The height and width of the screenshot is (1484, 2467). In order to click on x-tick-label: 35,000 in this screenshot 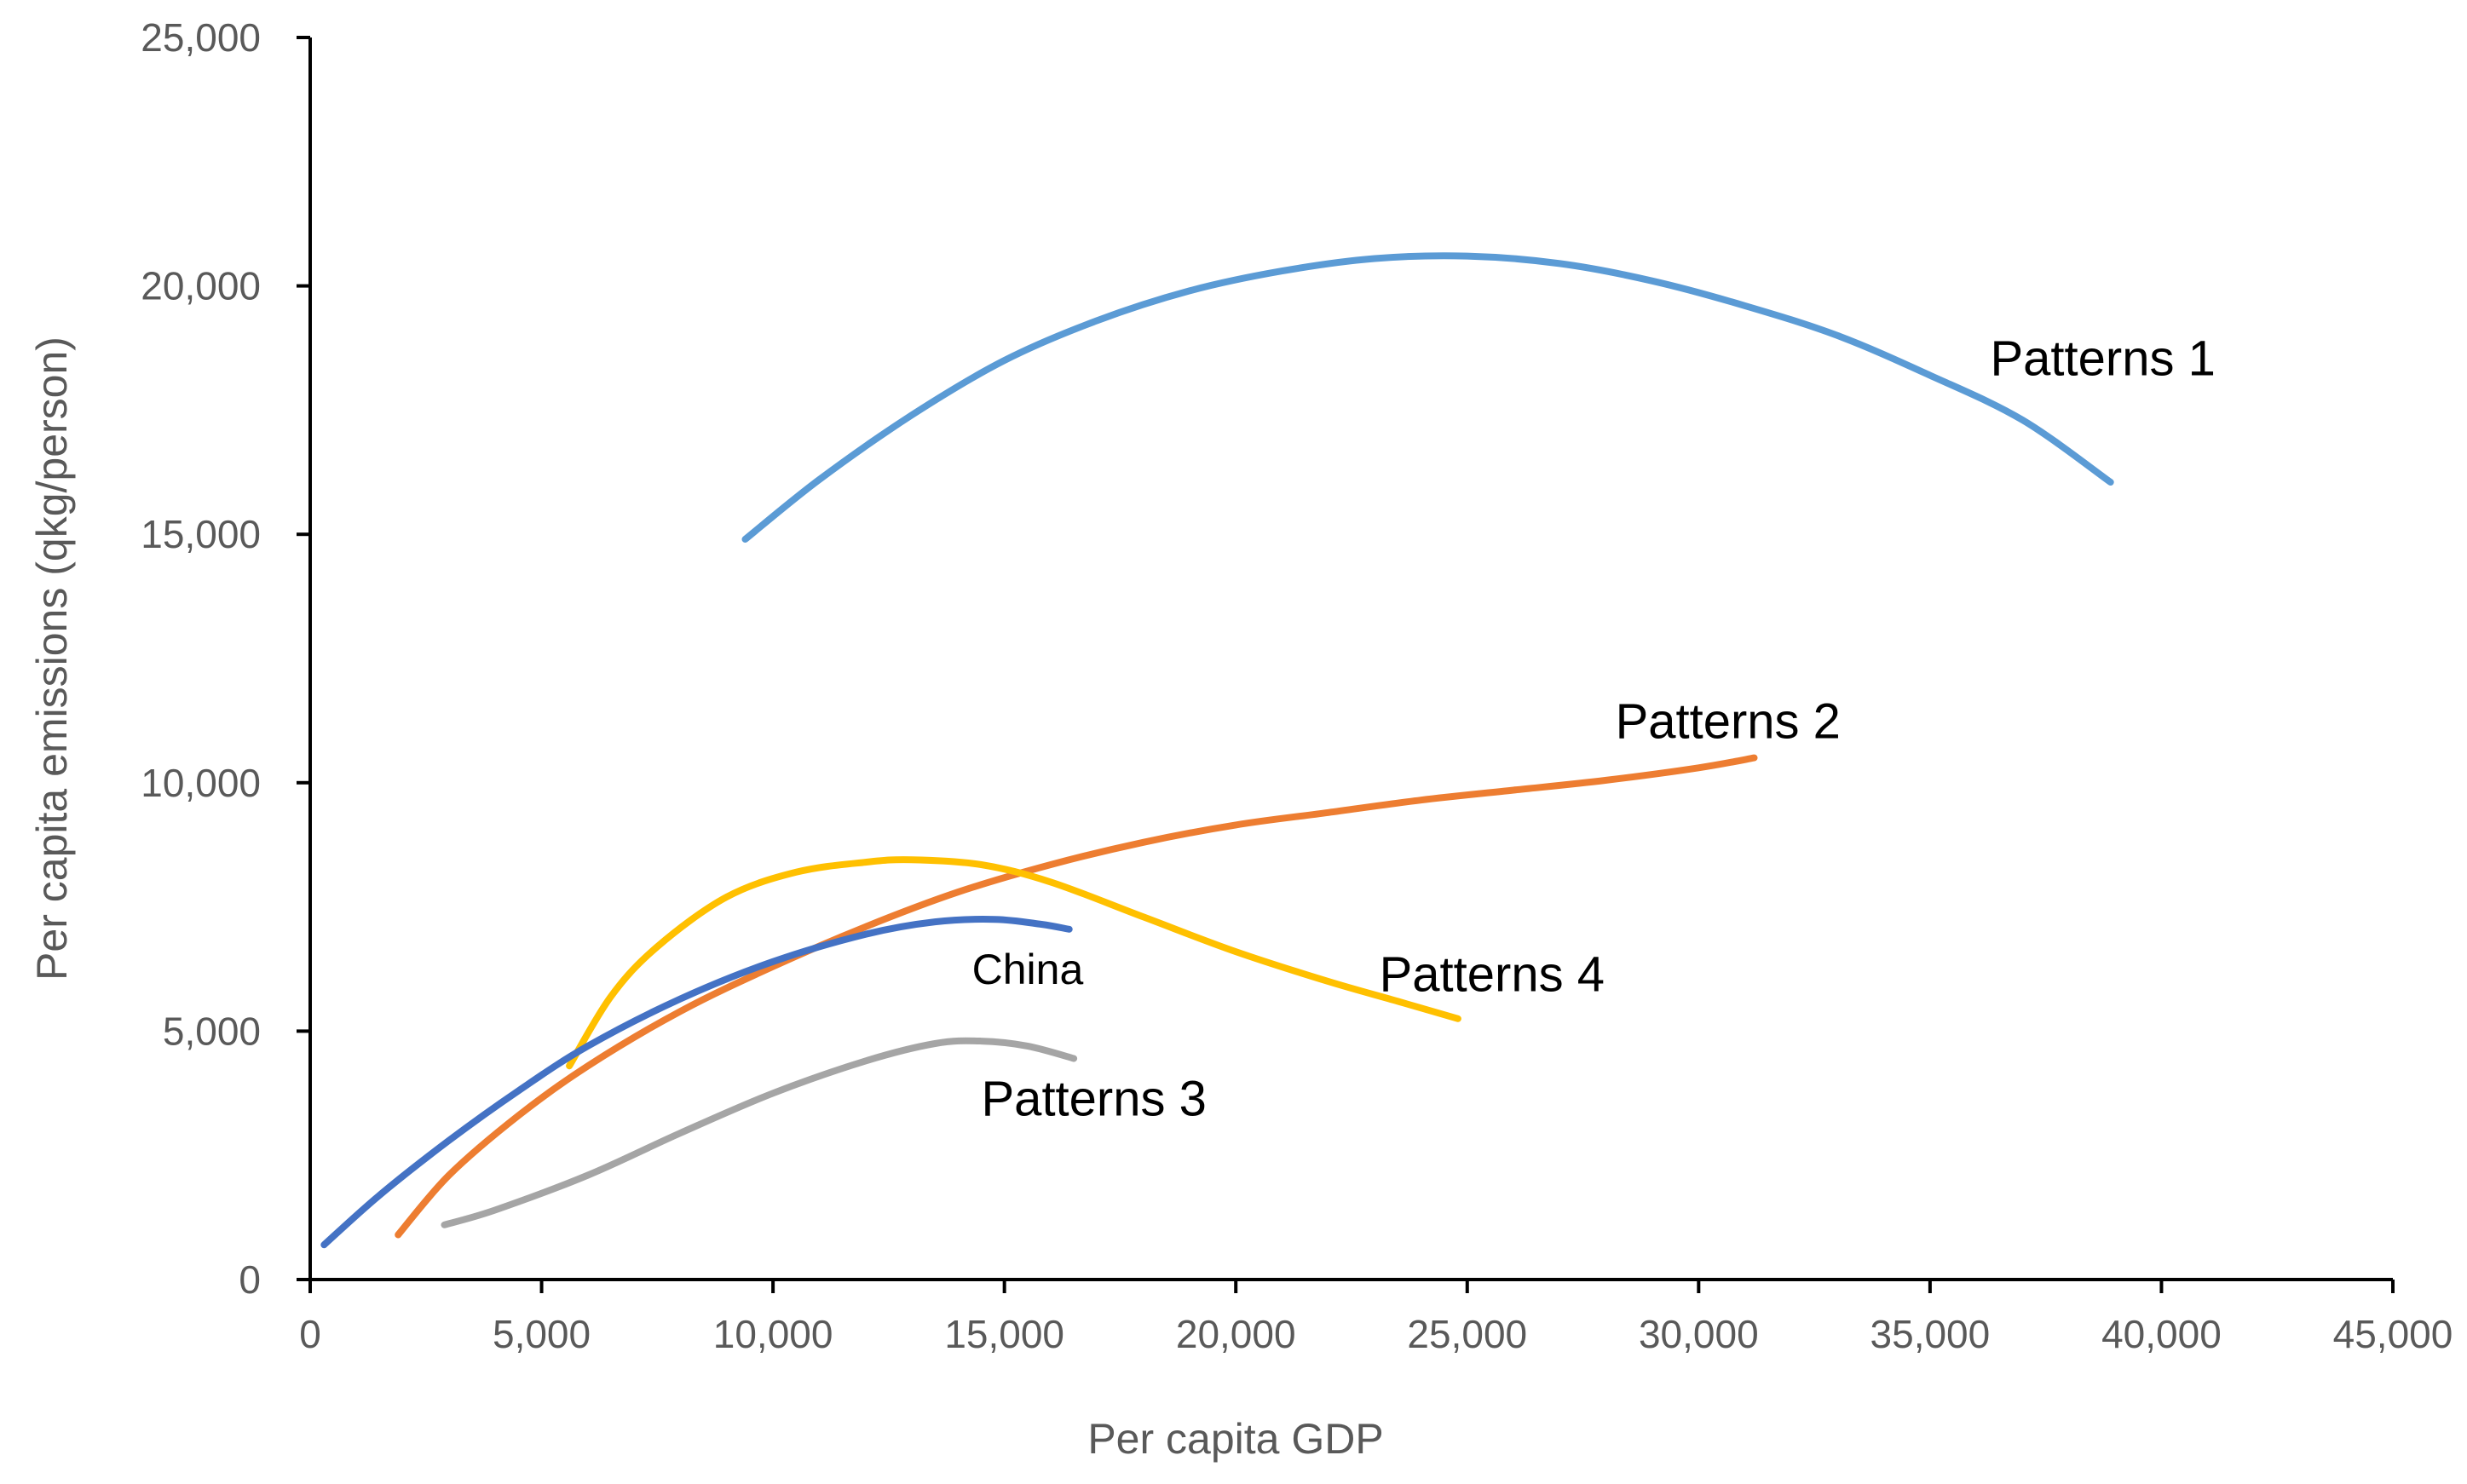, I will do `click(1931, 1334)`.